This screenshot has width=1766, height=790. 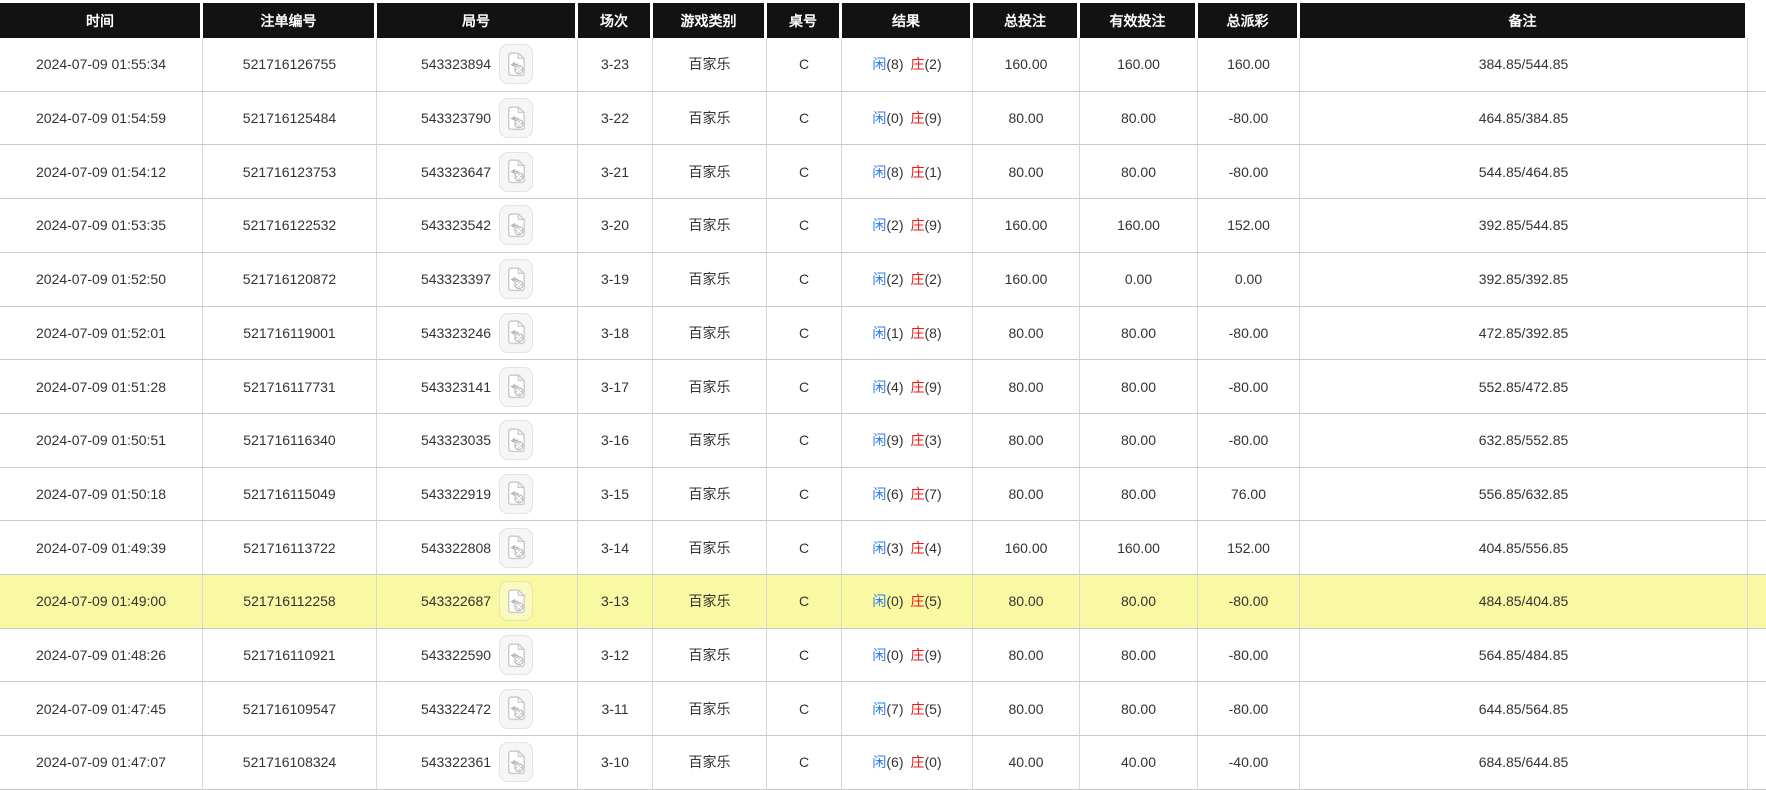 What do you see at coordinates (895, 762) in the screenshot?
I see `player-points: (6)` at bounding box center [895, 762].